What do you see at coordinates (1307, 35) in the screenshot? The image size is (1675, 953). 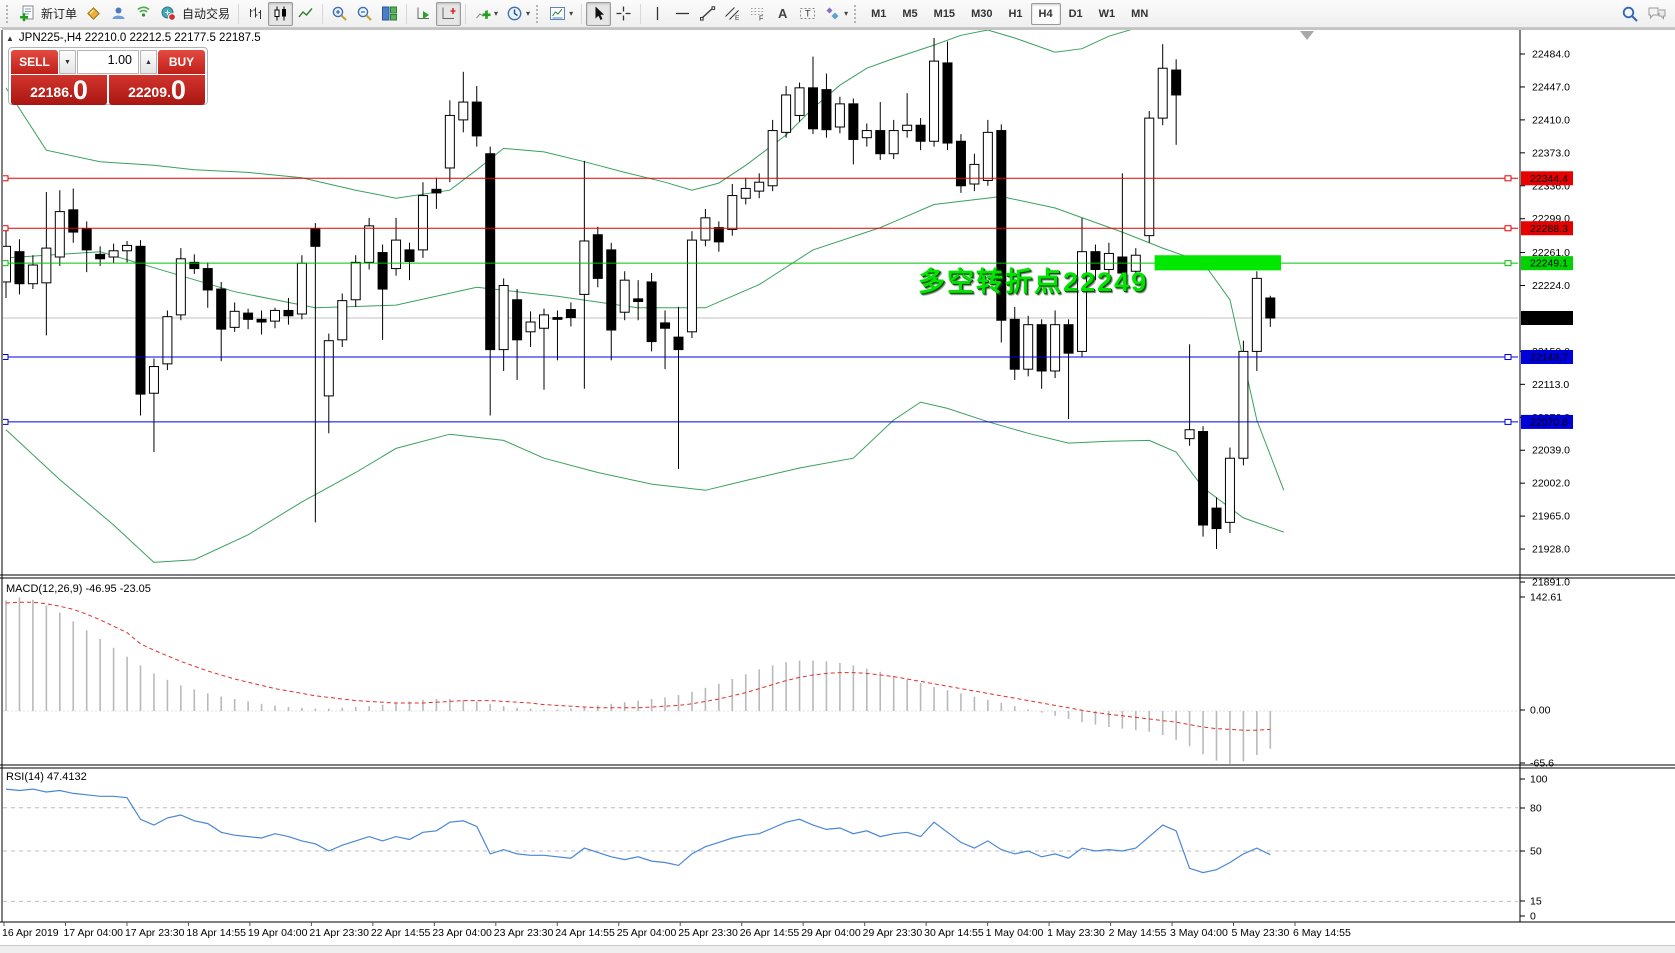 I see `chart-shift-marker-icon` at bounding box center [1307, 35].